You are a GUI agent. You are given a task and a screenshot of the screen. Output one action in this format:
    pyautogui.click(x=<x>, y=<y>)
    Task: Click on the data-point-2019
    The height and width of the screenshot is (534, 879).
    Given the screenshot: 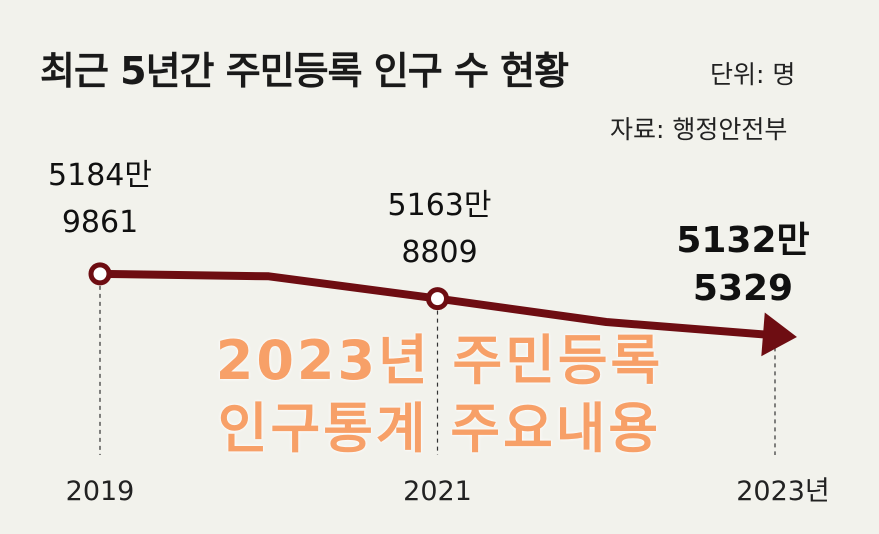 What is the action you would take?
    pyautogui.click(x=100, y=274)
    